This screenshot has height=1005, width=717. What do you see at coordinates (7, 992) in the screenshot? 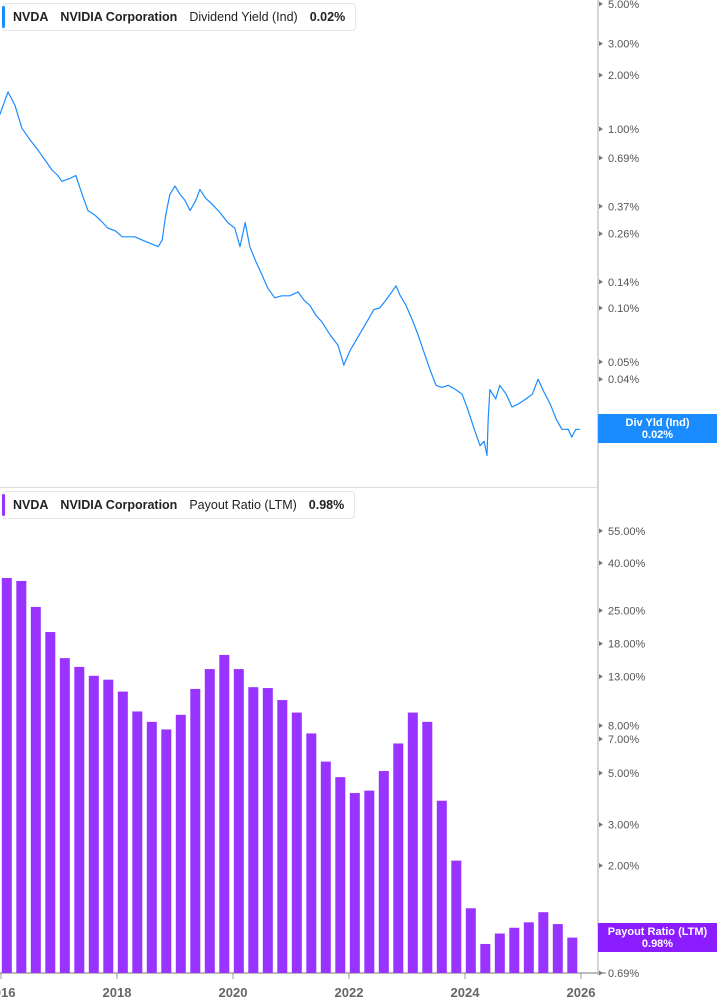
I see `x-tick-label: 2016` at bounding box center [7, 992].